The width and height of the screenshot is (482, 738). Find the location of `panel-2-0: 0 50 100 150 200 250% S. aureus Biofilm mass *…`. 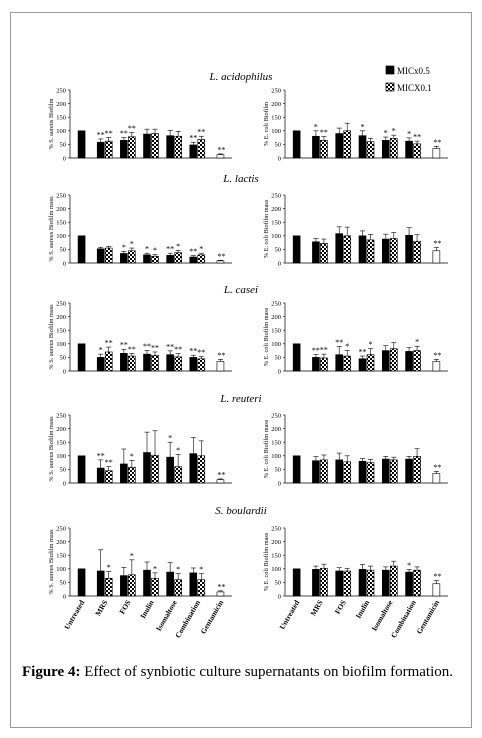

panel-2-0: 0 50 100 150 200 250% S. aureus Biofilm mass *… is located at coordinates (140, 337).